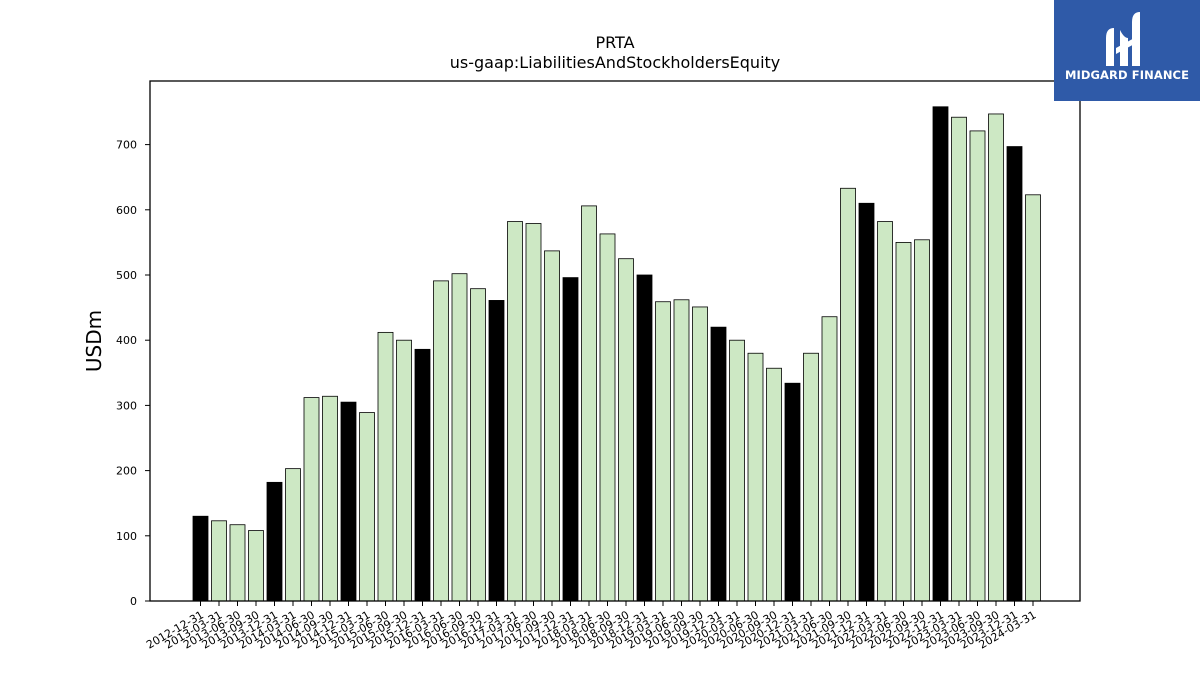  Describe the element at coordinates (614, 42) in the screenshot. I see `chart-title: PRTA` at that location.